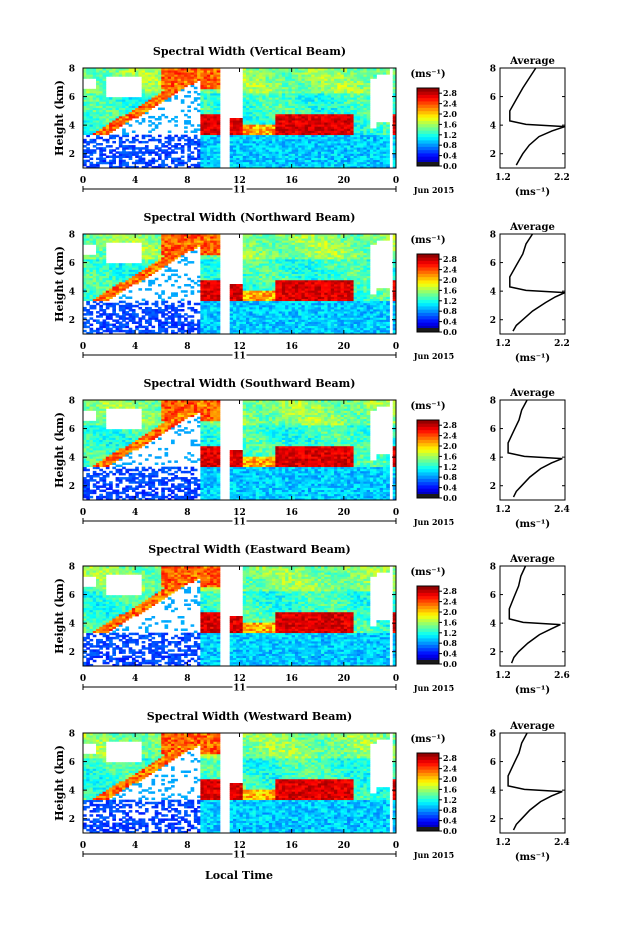 Image resolution: width=618 pixels, height=929 pixels. What do you see at coordinates (187, 181) in the screenshot?
I see `x-tick-label: 8` at bounding box center [187, 181].